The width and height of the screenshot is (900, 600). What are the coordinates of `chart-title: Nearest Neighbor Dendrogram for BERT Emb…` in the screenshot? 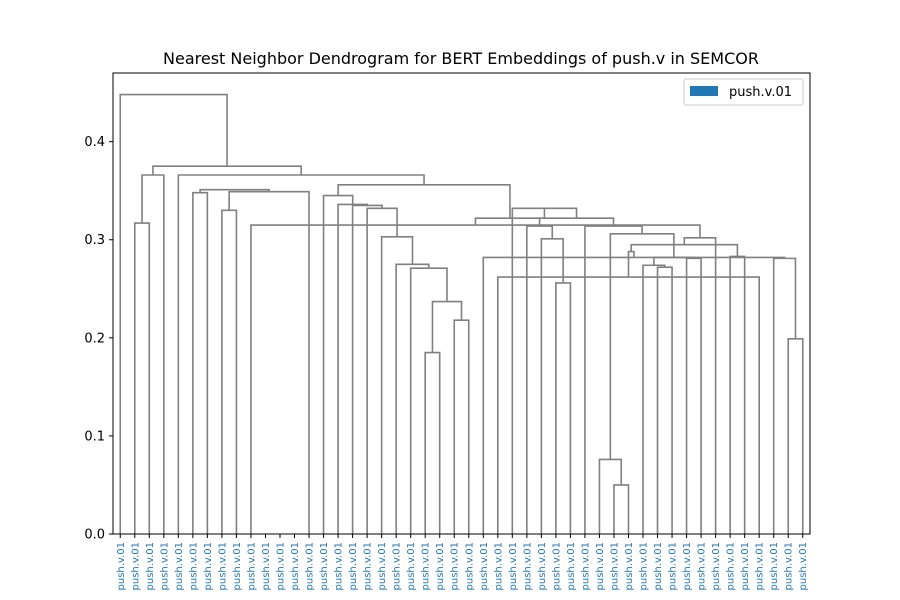 It's located at (461, 58).